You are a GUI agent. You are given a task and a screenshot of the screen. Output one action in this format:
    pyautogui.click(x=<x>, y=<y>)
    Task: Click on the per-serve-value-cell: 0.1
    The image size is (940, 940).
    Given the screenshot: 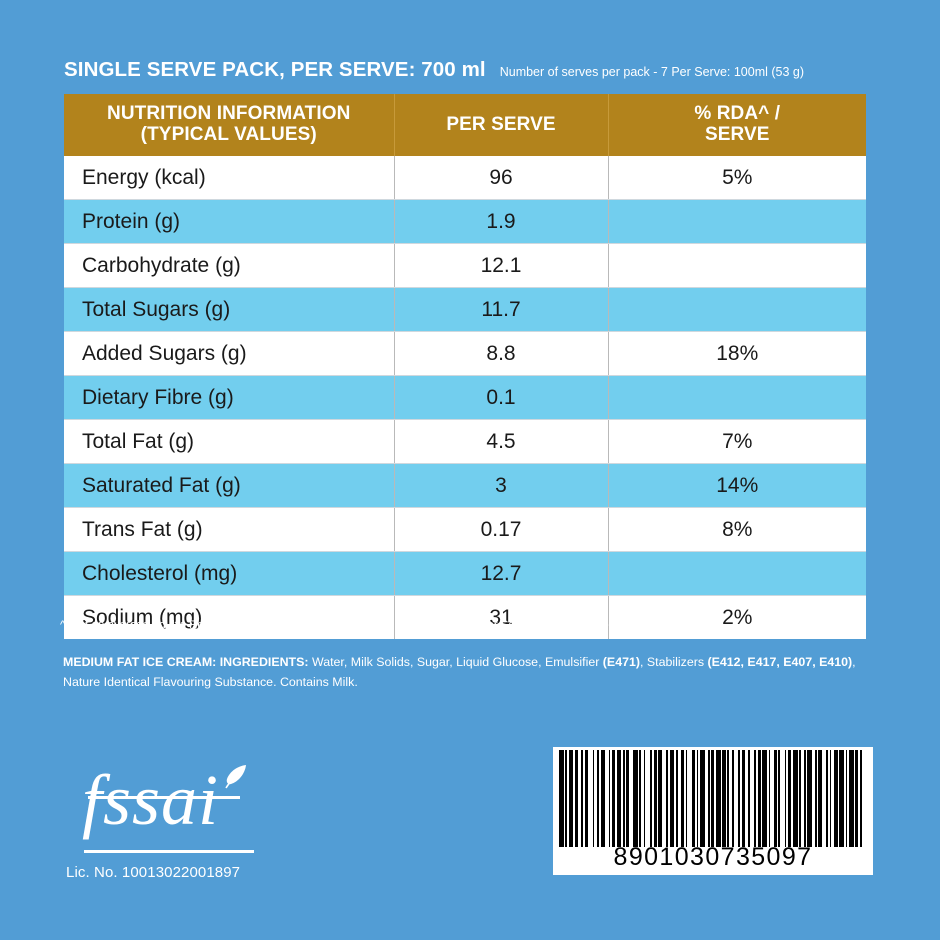 What is the action you would take?
    pyautogui.click(x=501, y=397)
    